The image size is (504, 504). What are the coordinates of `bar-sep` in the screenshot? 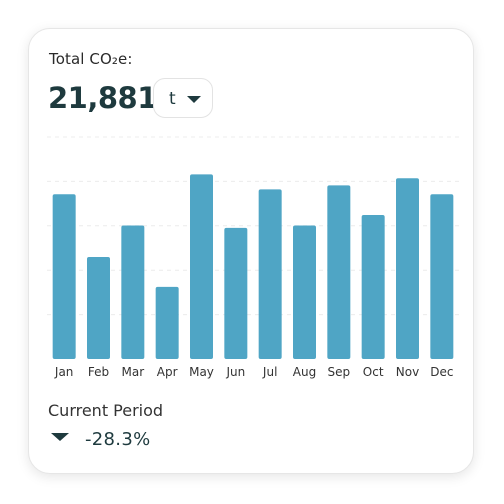 It's located at (339, 272).